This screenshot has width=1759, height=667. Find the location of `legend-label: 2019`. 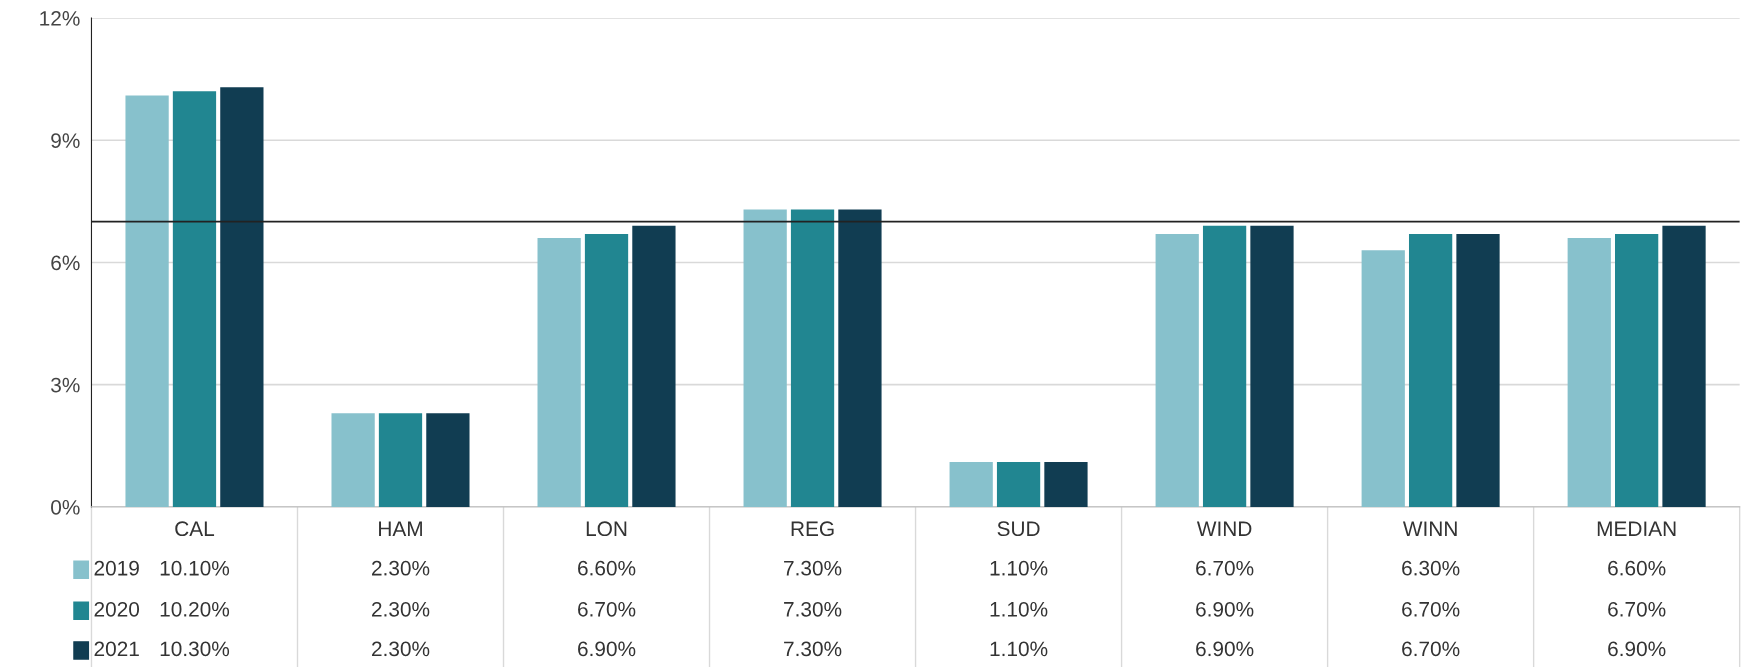

legend-label: 2019 is located at coordinates (116, 568).